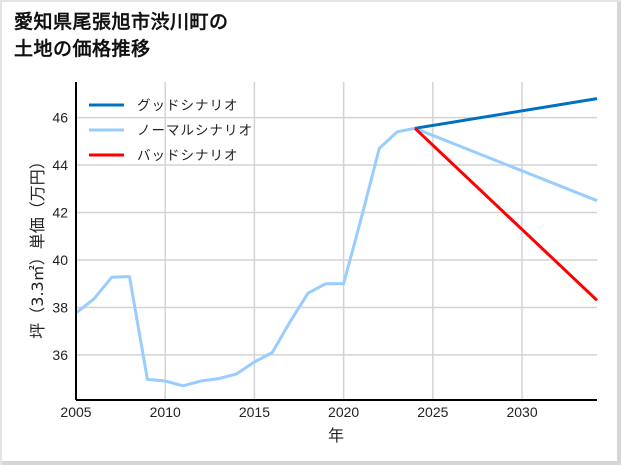 Image resolution: width=621 pixels, height=465 pixels. What do you see at coordinates (336, 435) in the screenshot?
I see `x-axis-label: 年` at bounding box center [336, 435].